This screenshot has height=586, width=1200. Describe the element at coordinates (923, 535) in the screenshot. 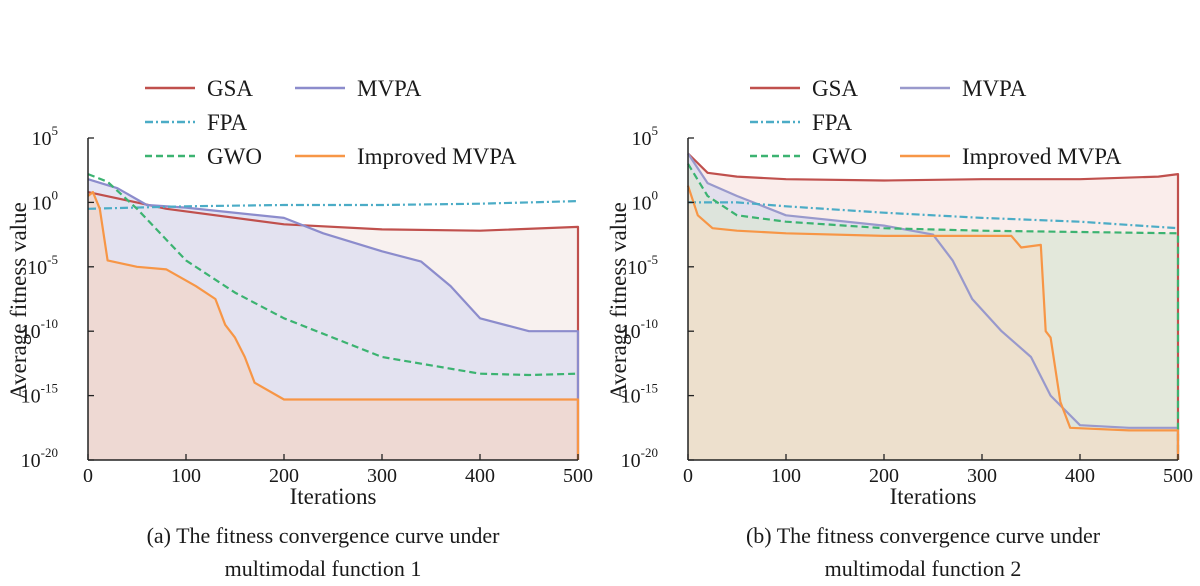

I see `caption-title: (b) The fitness convergence curve under` at that location.